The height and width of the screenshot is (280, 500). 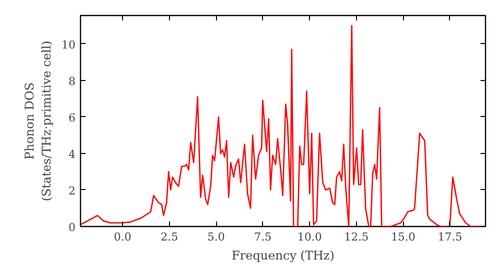 I want to click on x-tick-label: 17.5, so click(x=450, y=237).